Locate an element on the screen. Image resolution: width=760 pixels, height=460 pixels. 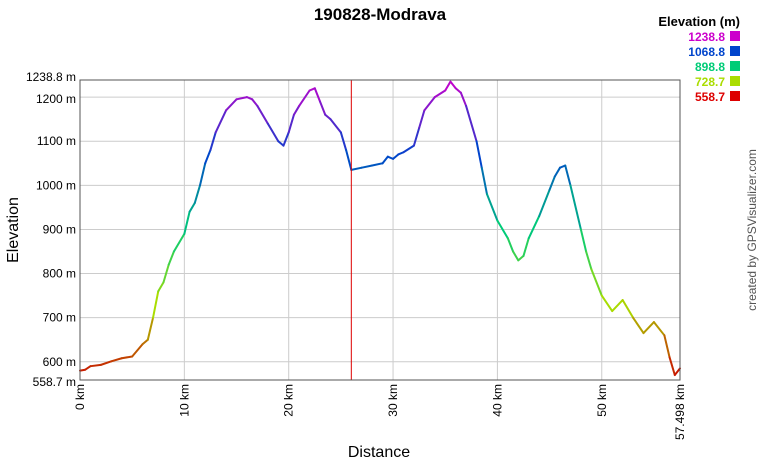
y-tick-label: 900 m is located at coordinates (59, 229).